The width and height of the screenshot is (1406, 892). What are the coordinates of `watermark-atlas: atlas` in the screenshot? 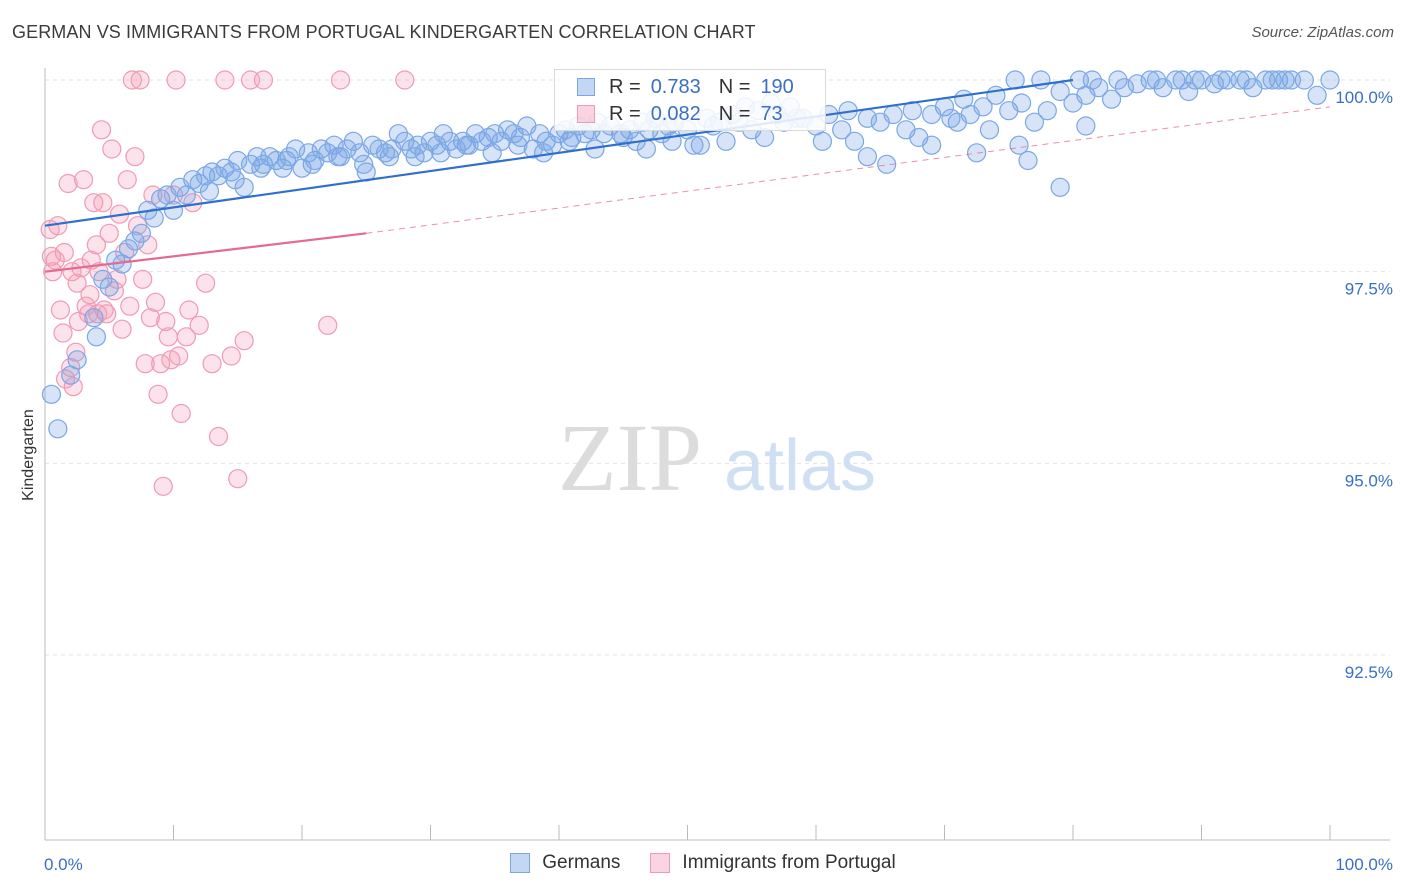 It's located at (800, 466).